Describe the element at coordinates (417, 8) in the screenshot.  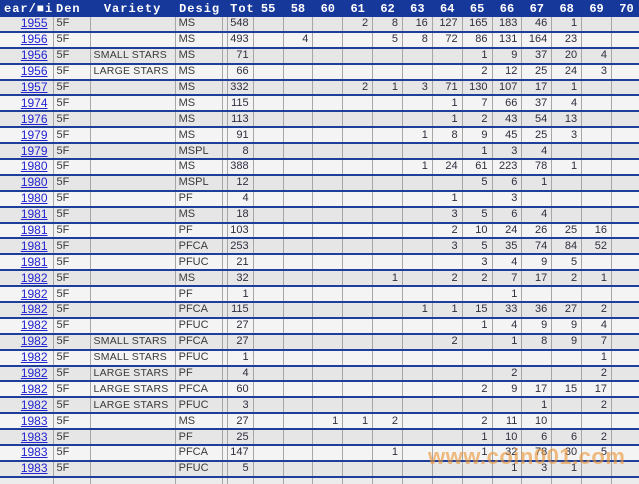
I see `grade-column-header: 63` at that location.